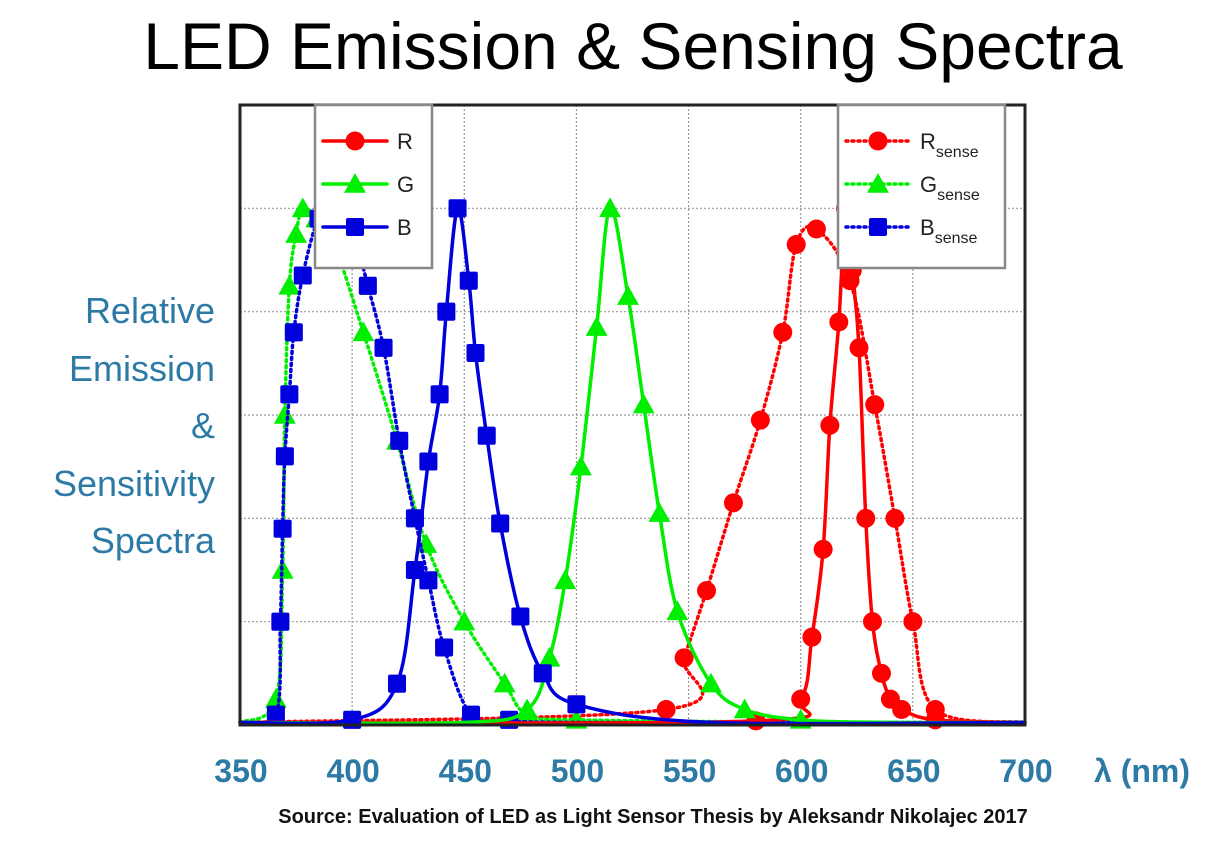 The width and height of the screenshot is (1206, 847). Describe the element at coordinates (1142, 771) in the screenshot. I see `x-axis-label: λ (nm)` at that location.